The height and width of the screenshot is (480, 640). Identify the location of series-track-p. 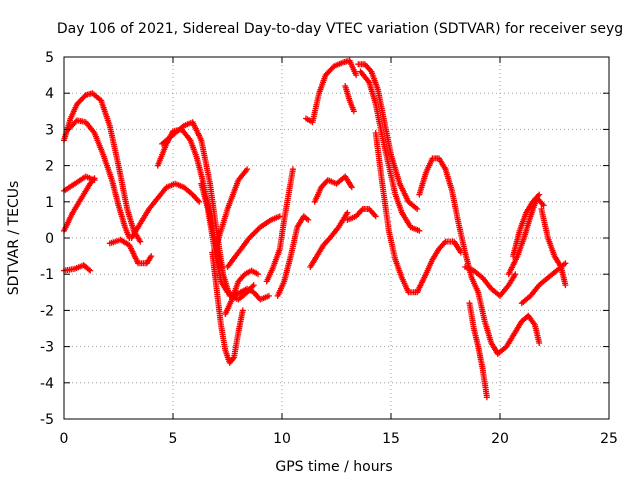
(293, 256).